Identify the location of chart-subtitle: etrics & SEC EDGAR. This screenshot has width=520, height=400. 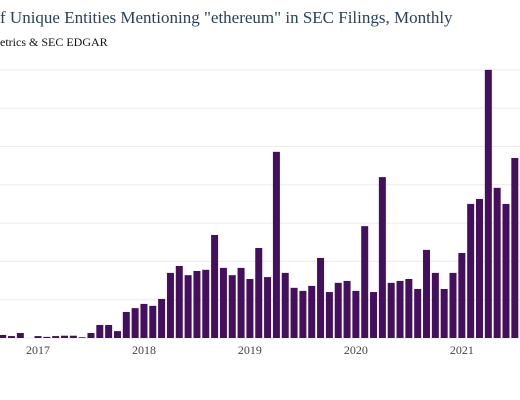
(54, 42).